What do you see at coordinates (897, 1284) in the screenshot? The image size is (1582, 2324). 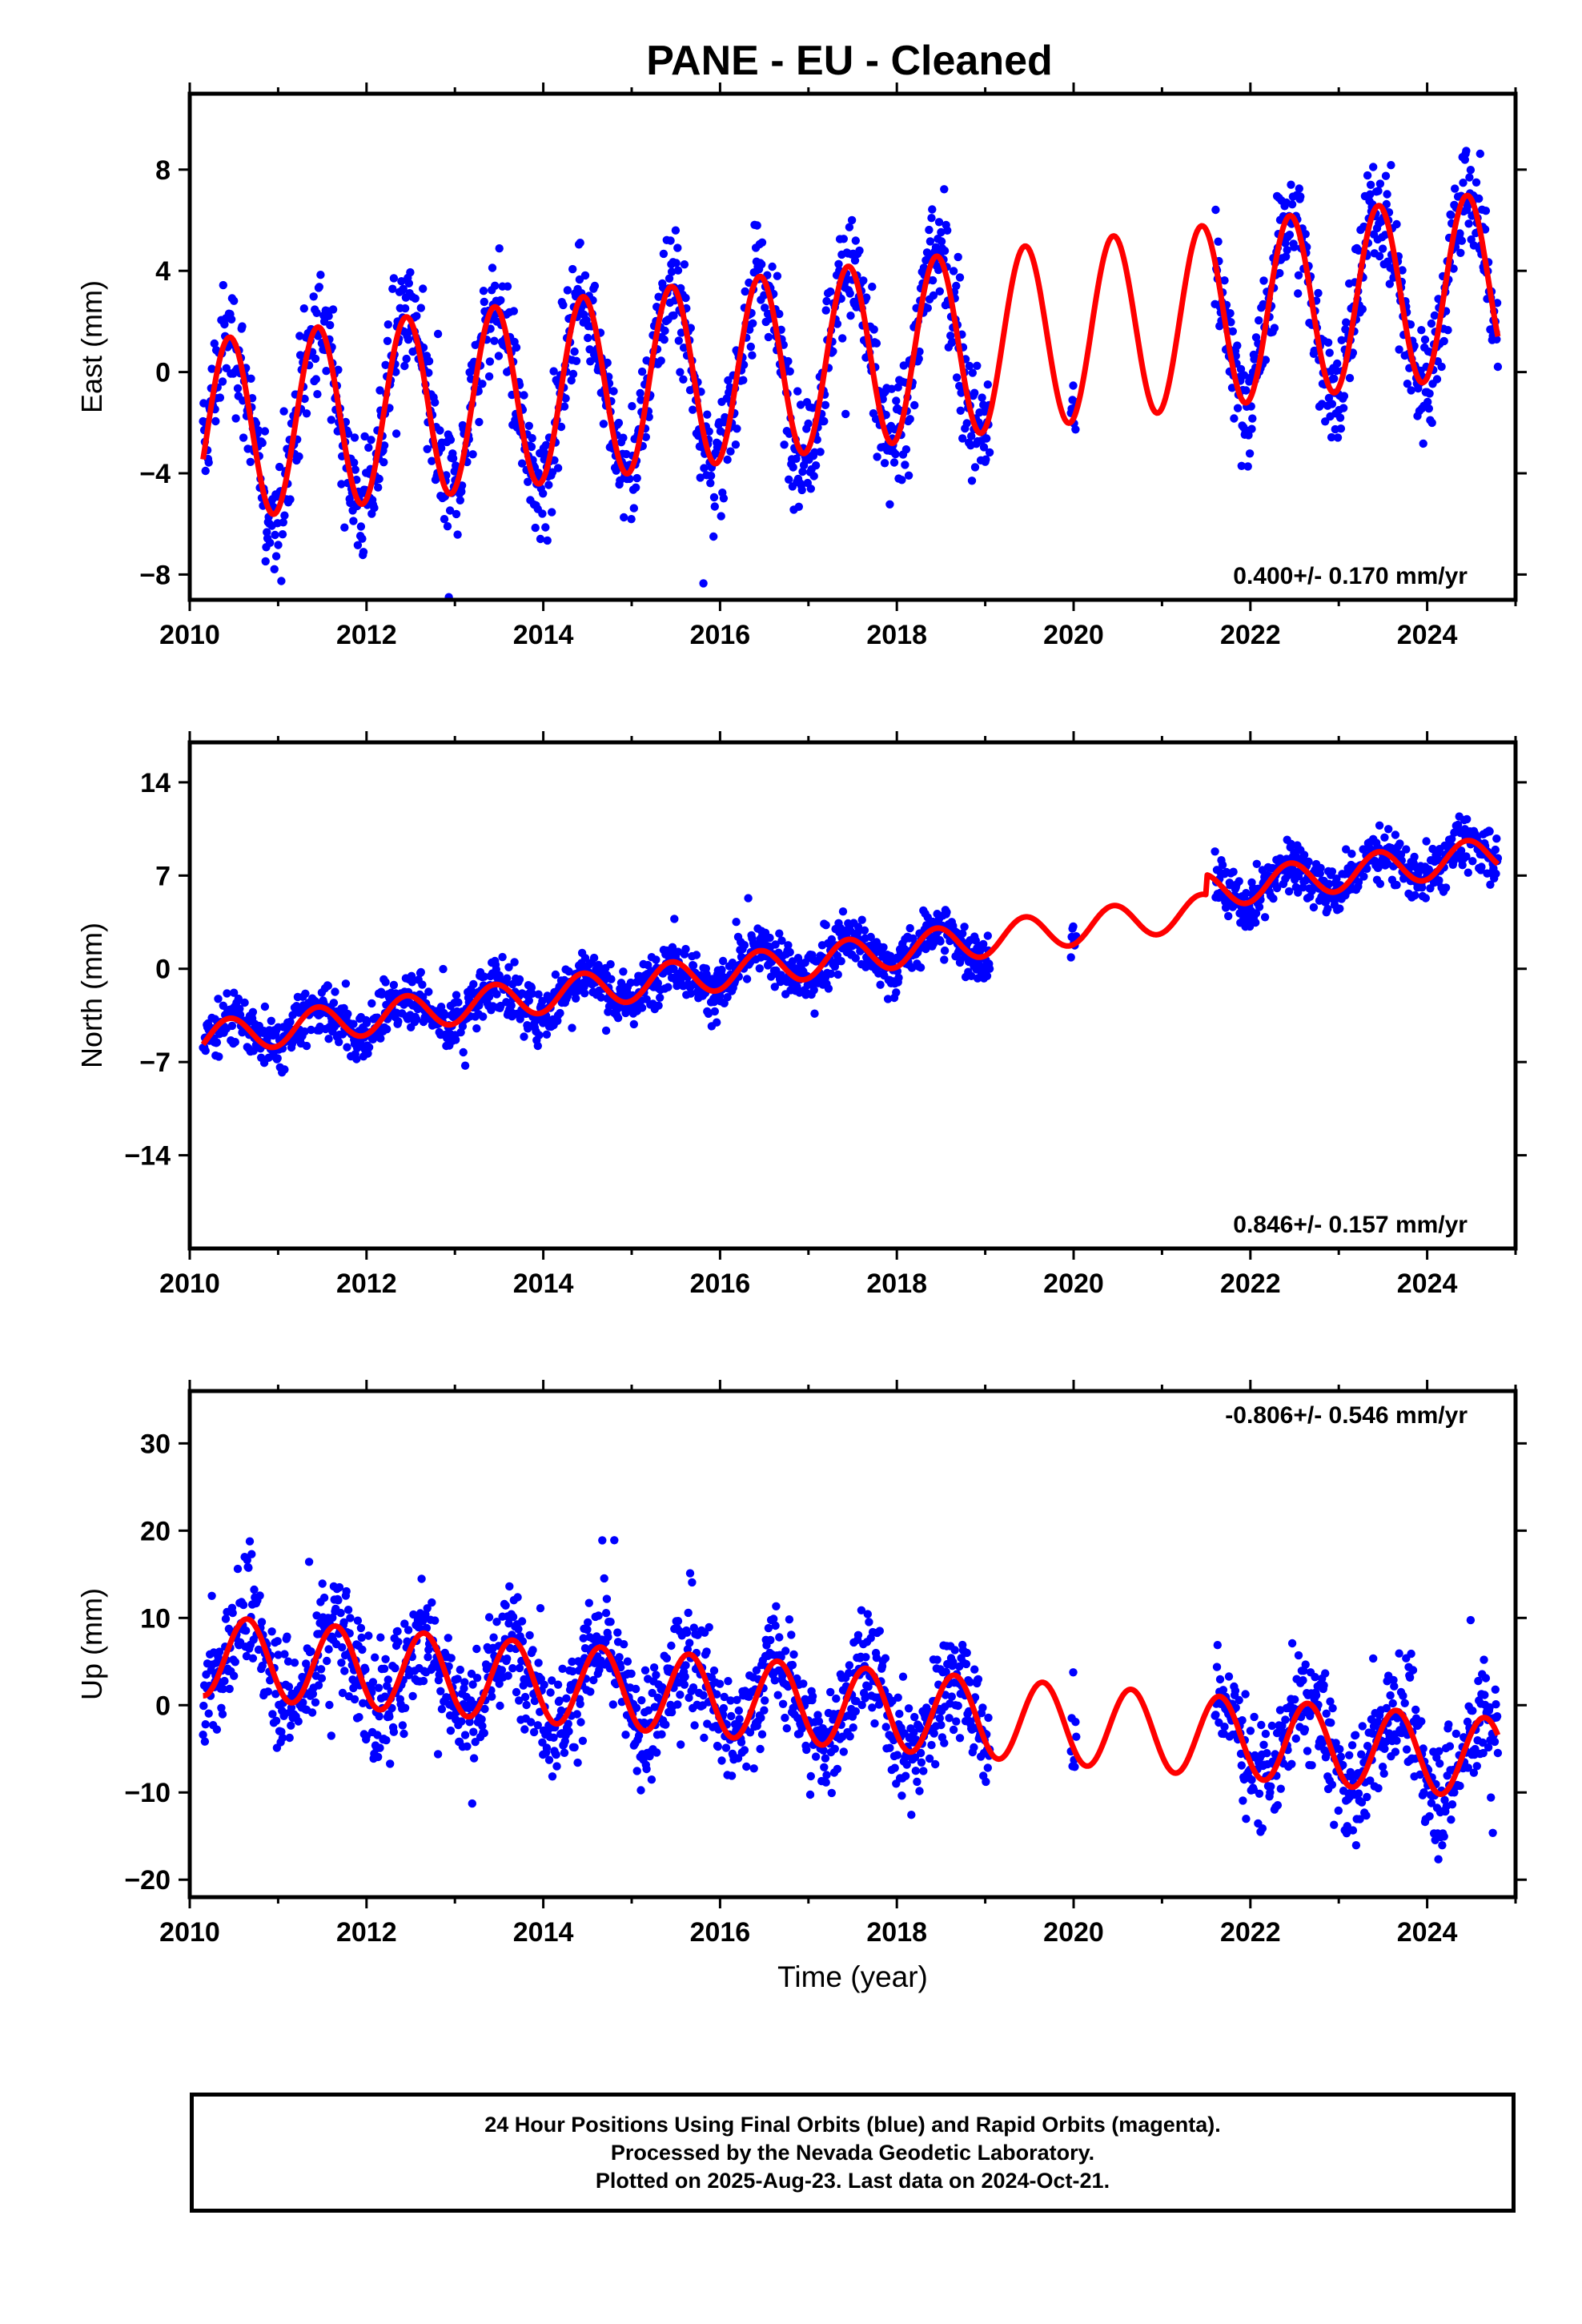 I see `x-tick-label: 2018` at bounding box center [897, 1284].